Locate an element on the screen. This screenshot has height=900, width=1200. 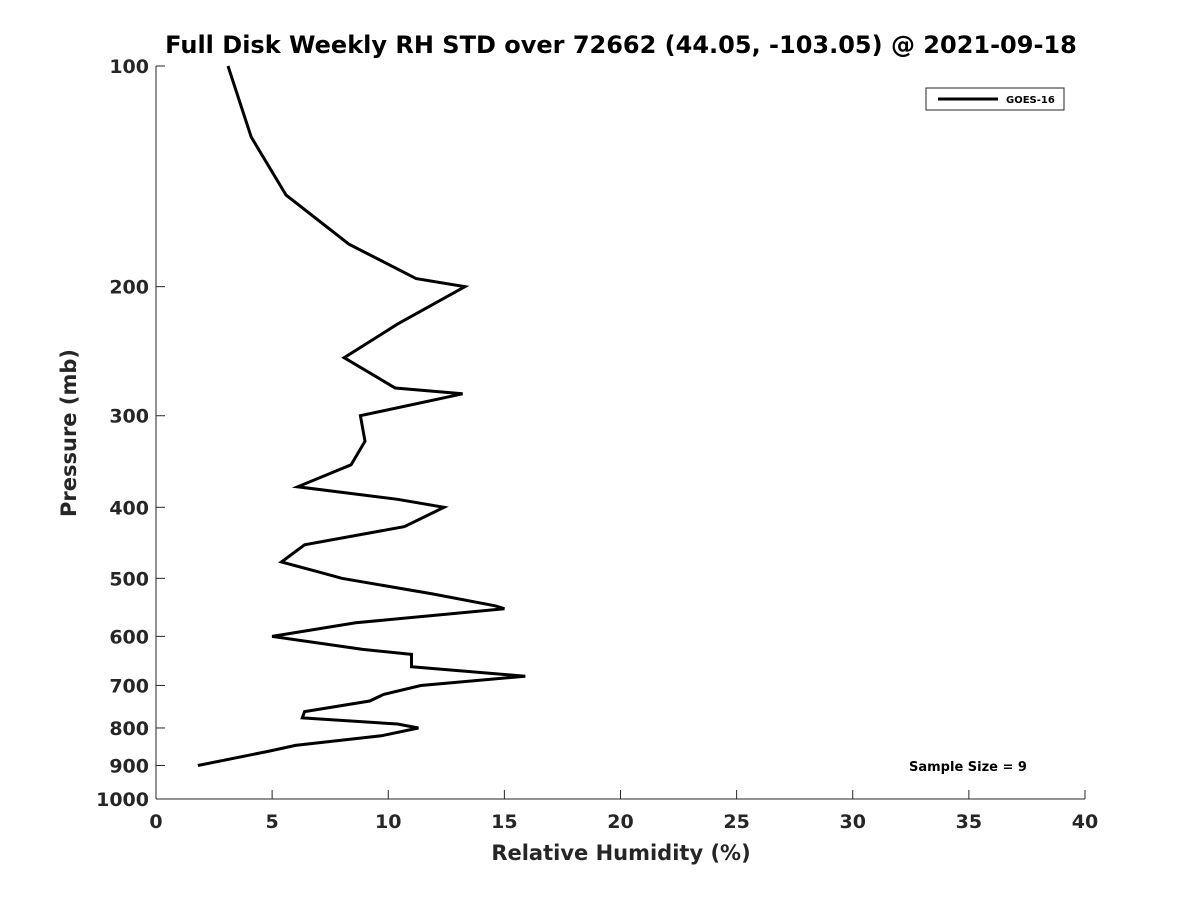
y-tick-label: 800 is located at coordinates (129, 729).